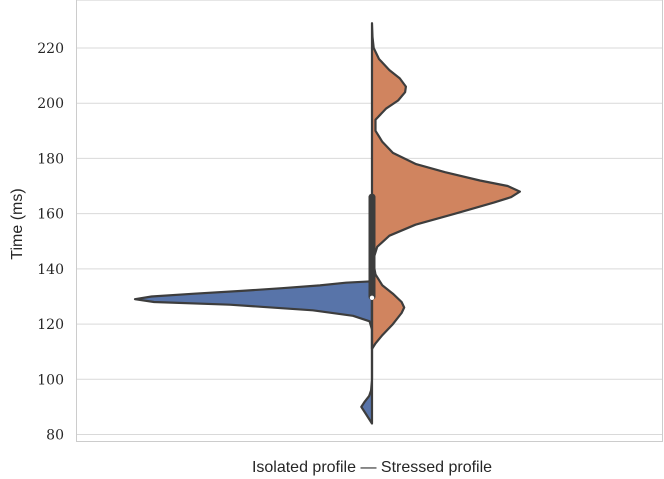 This screenshot has width=664, height=479. I want to click on y-tick-label: 200, so click(50, 104).